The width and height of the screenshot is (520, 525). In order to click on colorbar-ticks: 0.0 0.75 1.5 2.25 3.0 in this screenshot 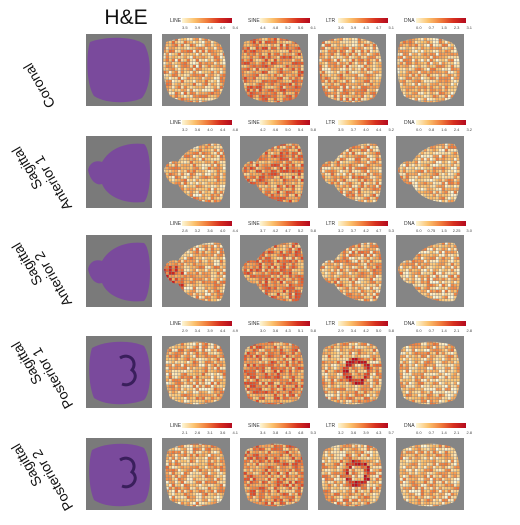, I will do `click(444, 230)`.